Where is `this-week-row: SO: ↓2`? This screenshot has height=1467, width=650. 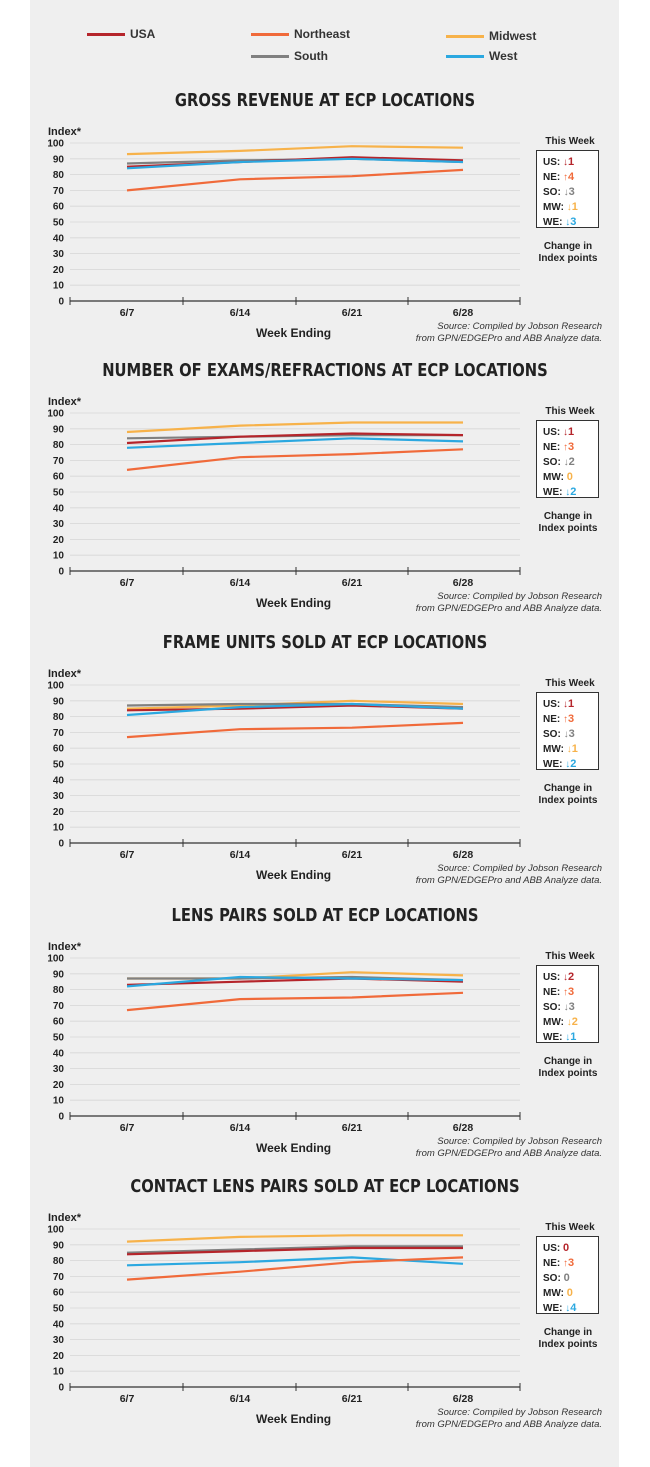 this-week-row: SO: ↓2 is located at coordinates (559, 462).